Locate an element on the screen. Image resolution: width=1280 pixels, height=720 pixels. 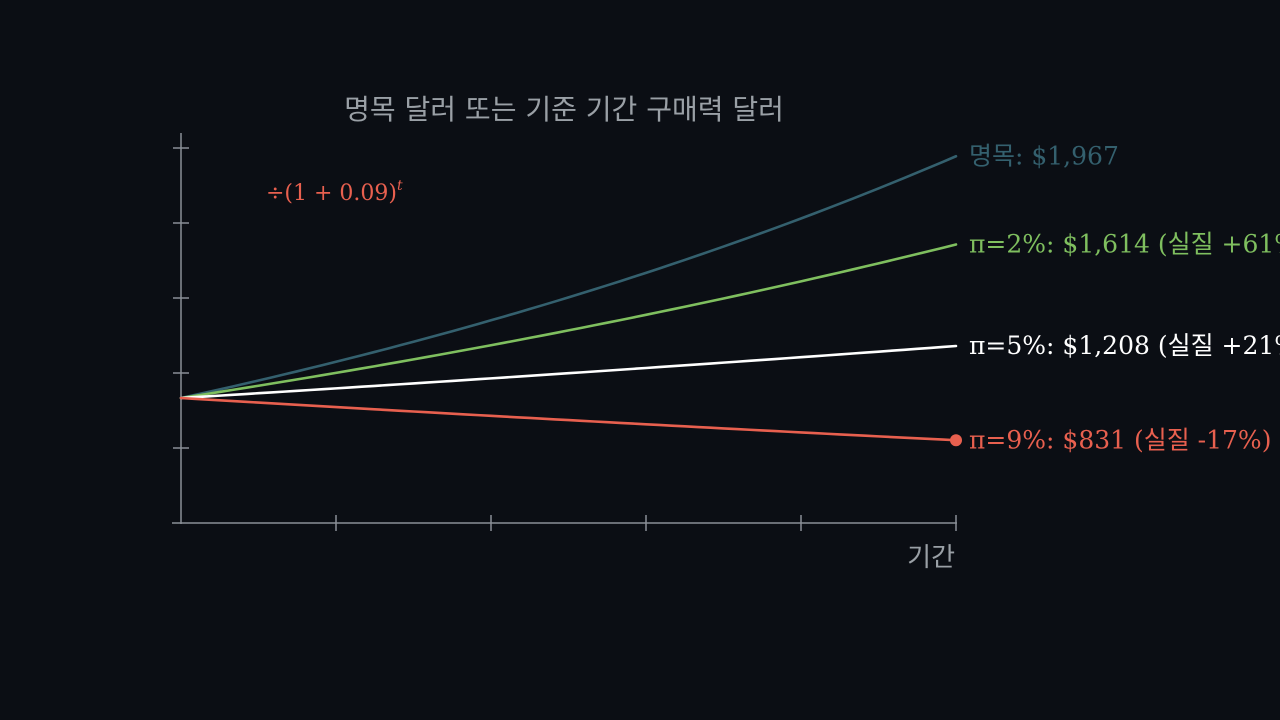
series-label-2: π=5%: $1,208 (실질 +21% is located at coordinates (1124, 345).